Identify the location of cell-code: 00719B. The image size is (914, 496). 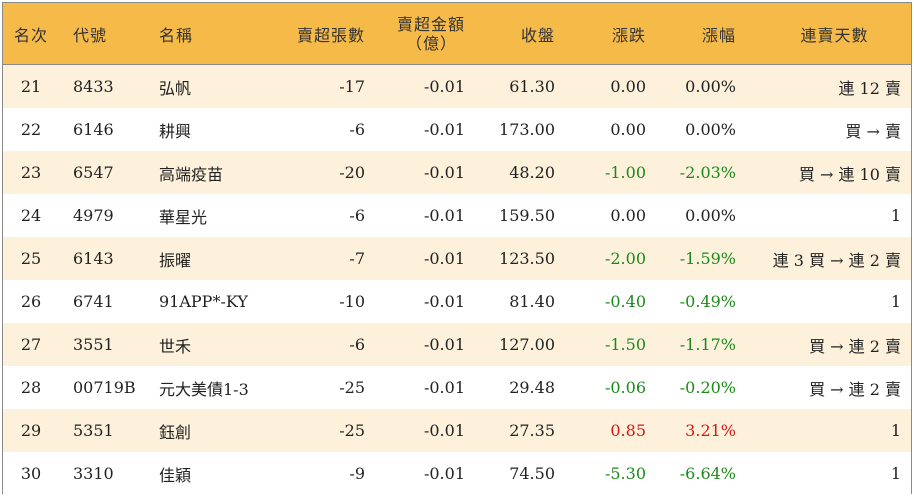
(104, 387).